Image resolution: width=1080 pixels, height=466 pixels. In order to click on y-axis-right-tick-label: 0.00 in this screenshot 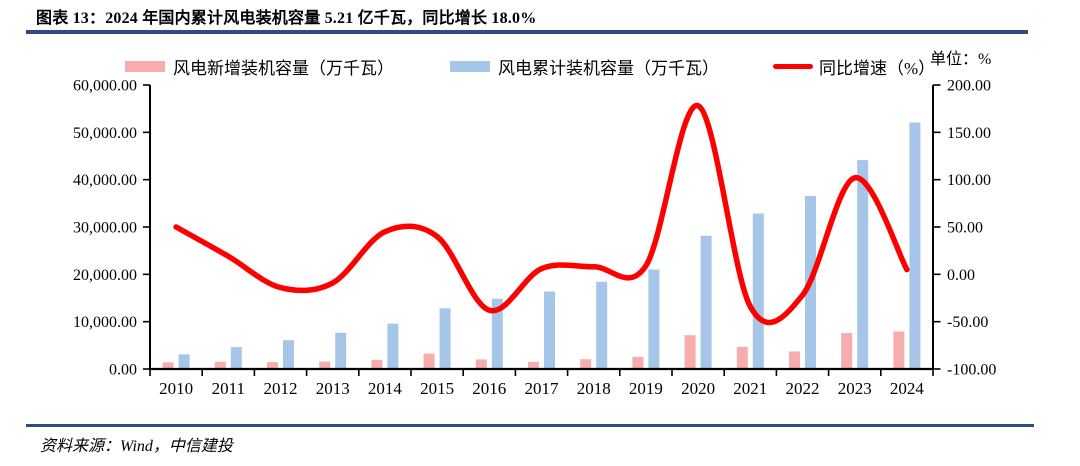, I will do `click(961, 275)`.